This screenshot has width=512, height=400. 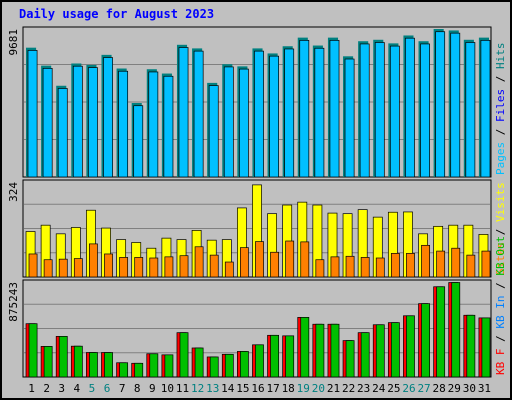 What do you see at coordinates (122, 388) in the screenshot?
I see `x-tick-label-day-7: 7` at bounding box center [122, 388].